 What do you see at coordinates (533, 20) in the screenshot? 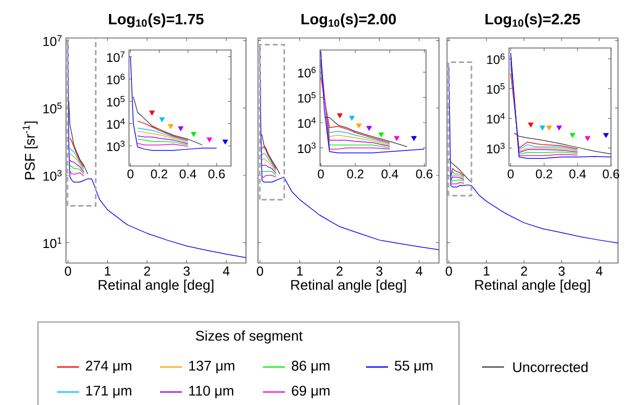
I see `chart-title: Log$_{10}$(s)=2.25` at bounding box center [533, 20].